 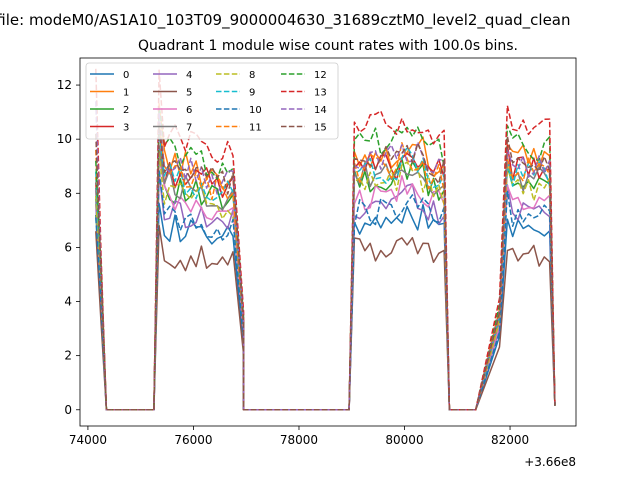 I want to click on y-tick-label: 4, so click(x=68, y=302).